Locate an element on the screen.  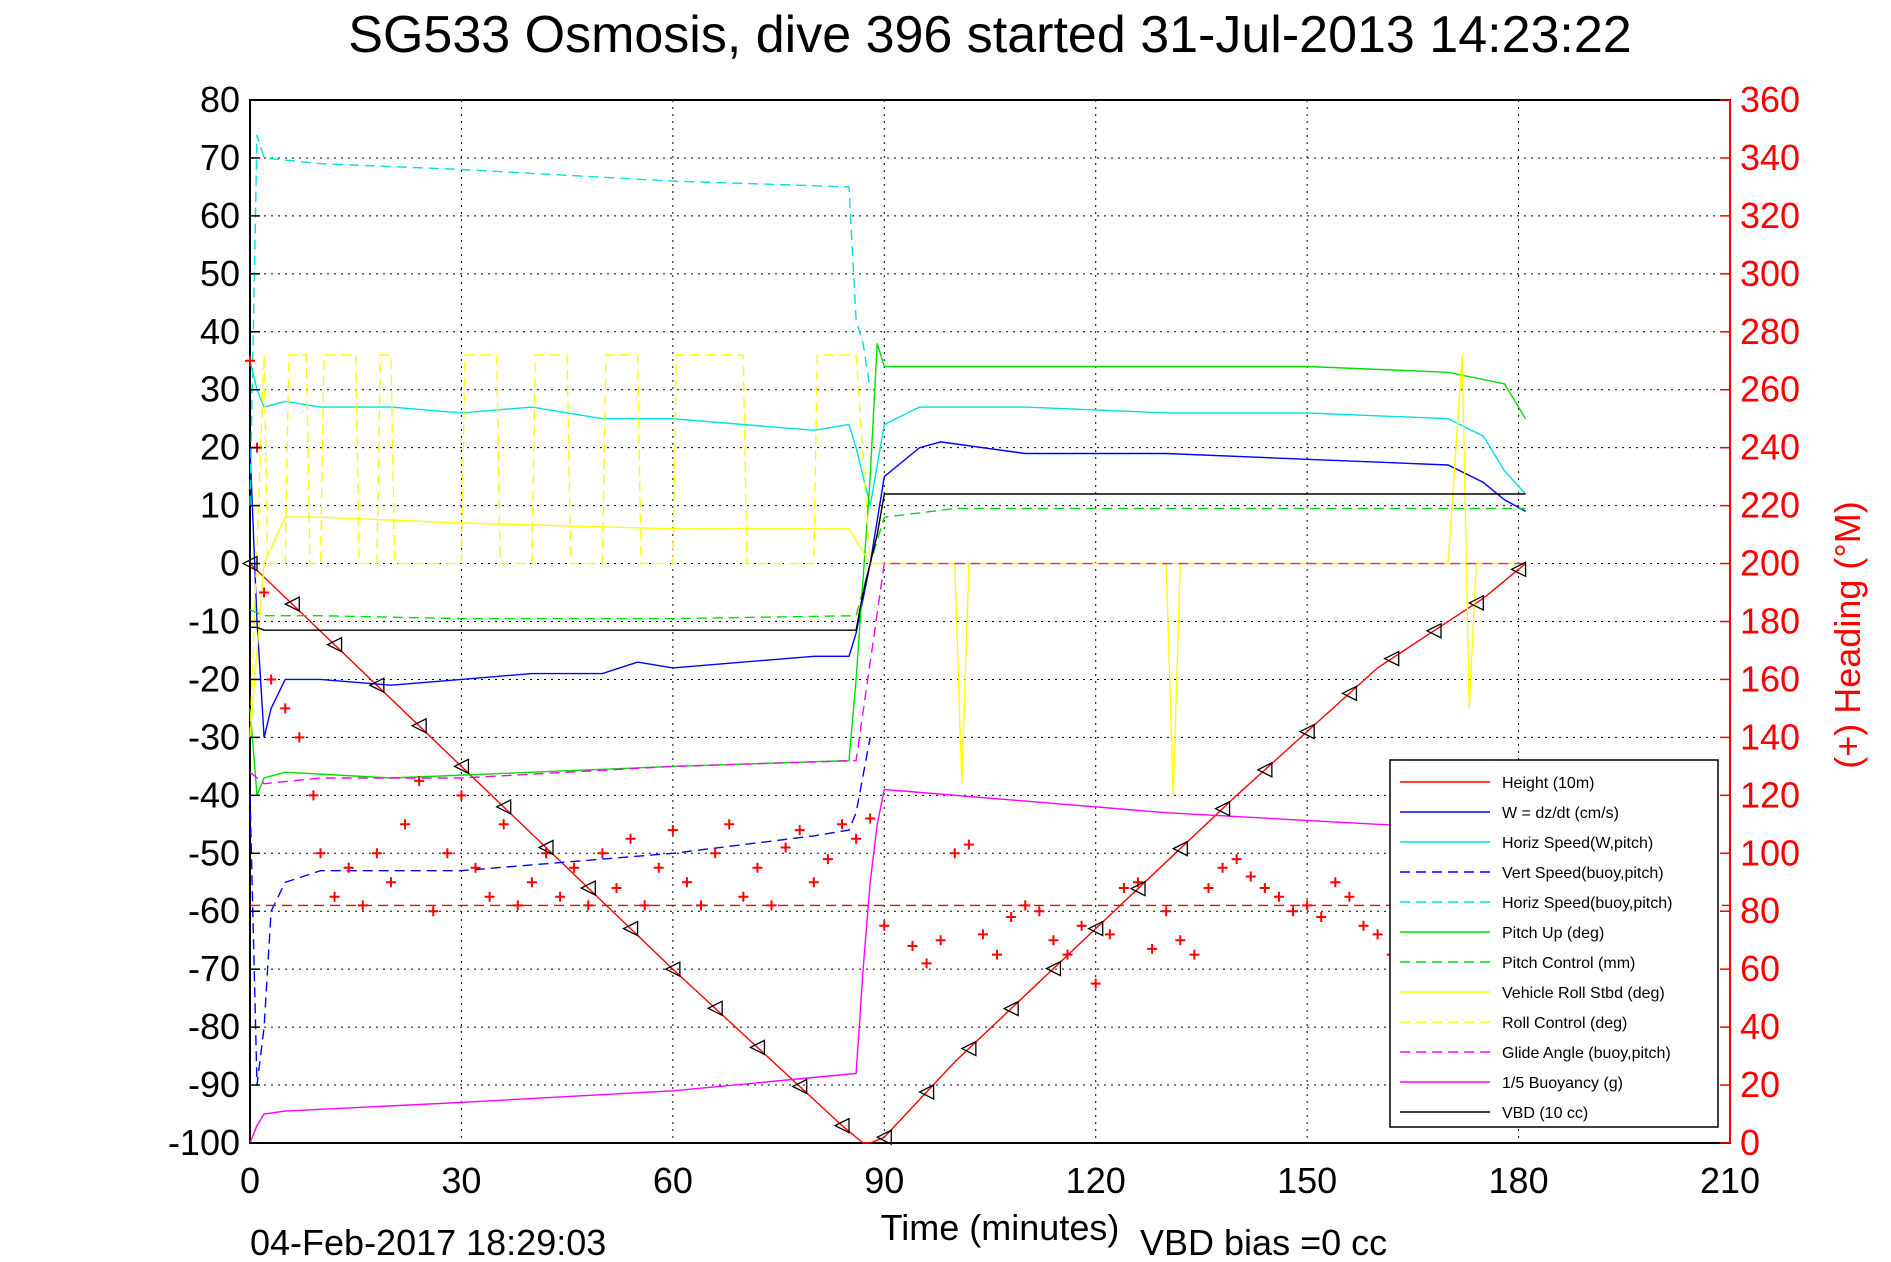
y2-tick-label: 80 is located at coordinates (1760, 910).